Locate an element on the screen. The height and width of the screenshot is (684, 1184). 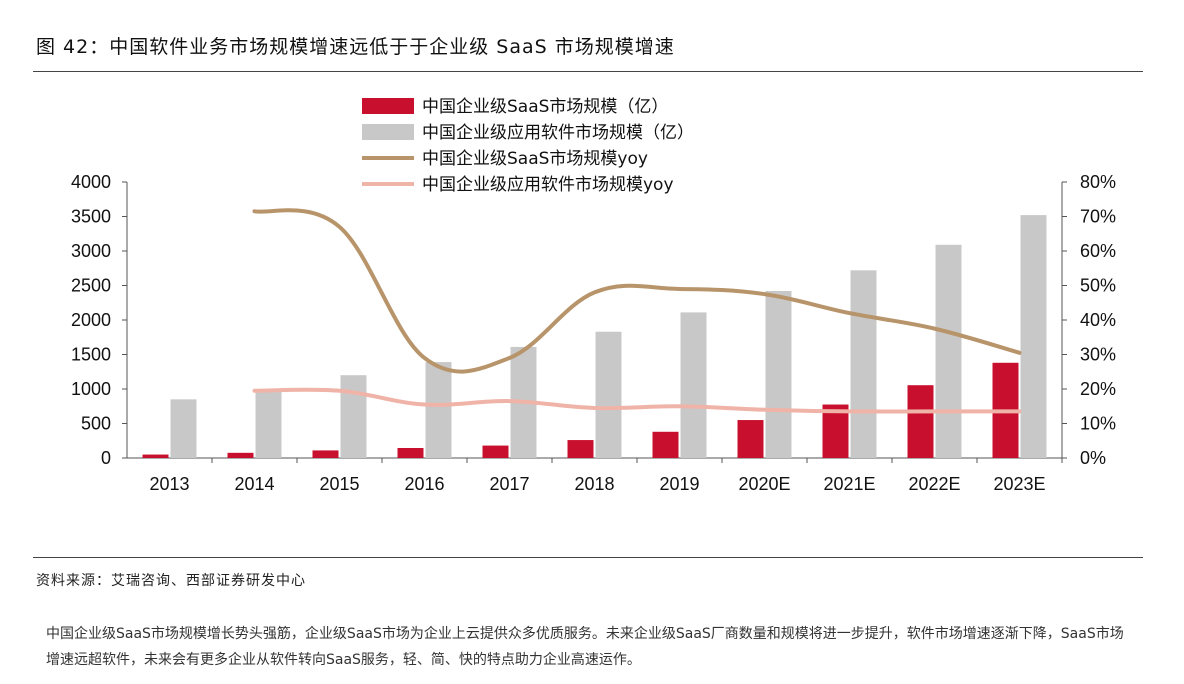
right-tick-label: 40% is located at coordinates (1098, 320).